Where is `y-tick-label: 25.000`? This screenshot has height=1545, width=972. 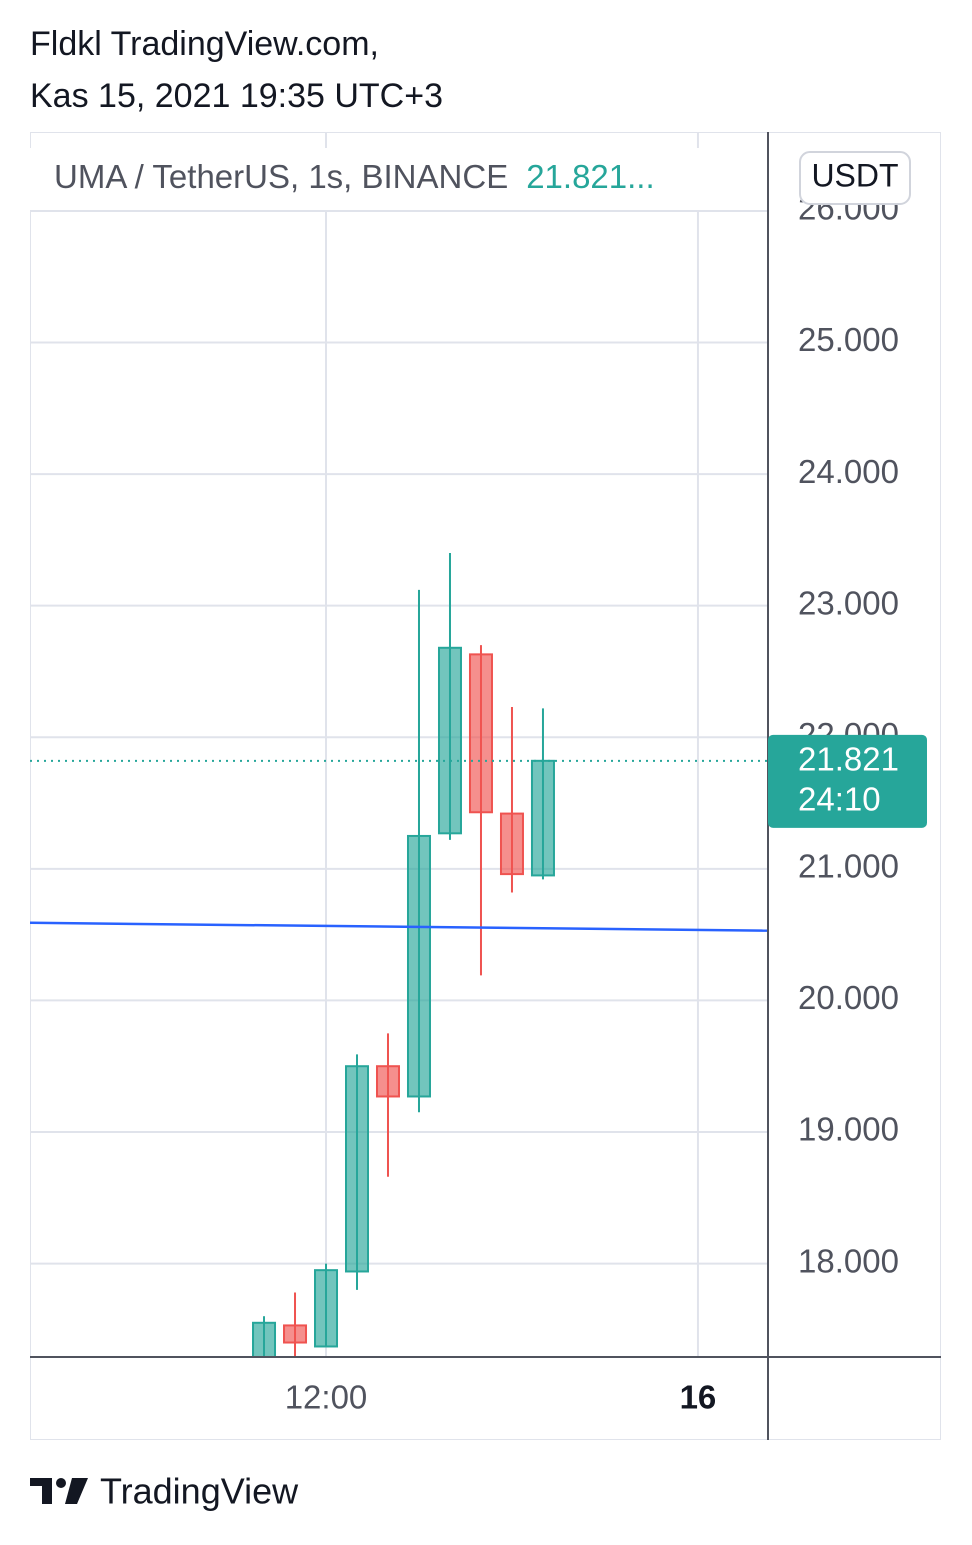 y-tick-label: 25.000 is located at coordinates (848, 339).